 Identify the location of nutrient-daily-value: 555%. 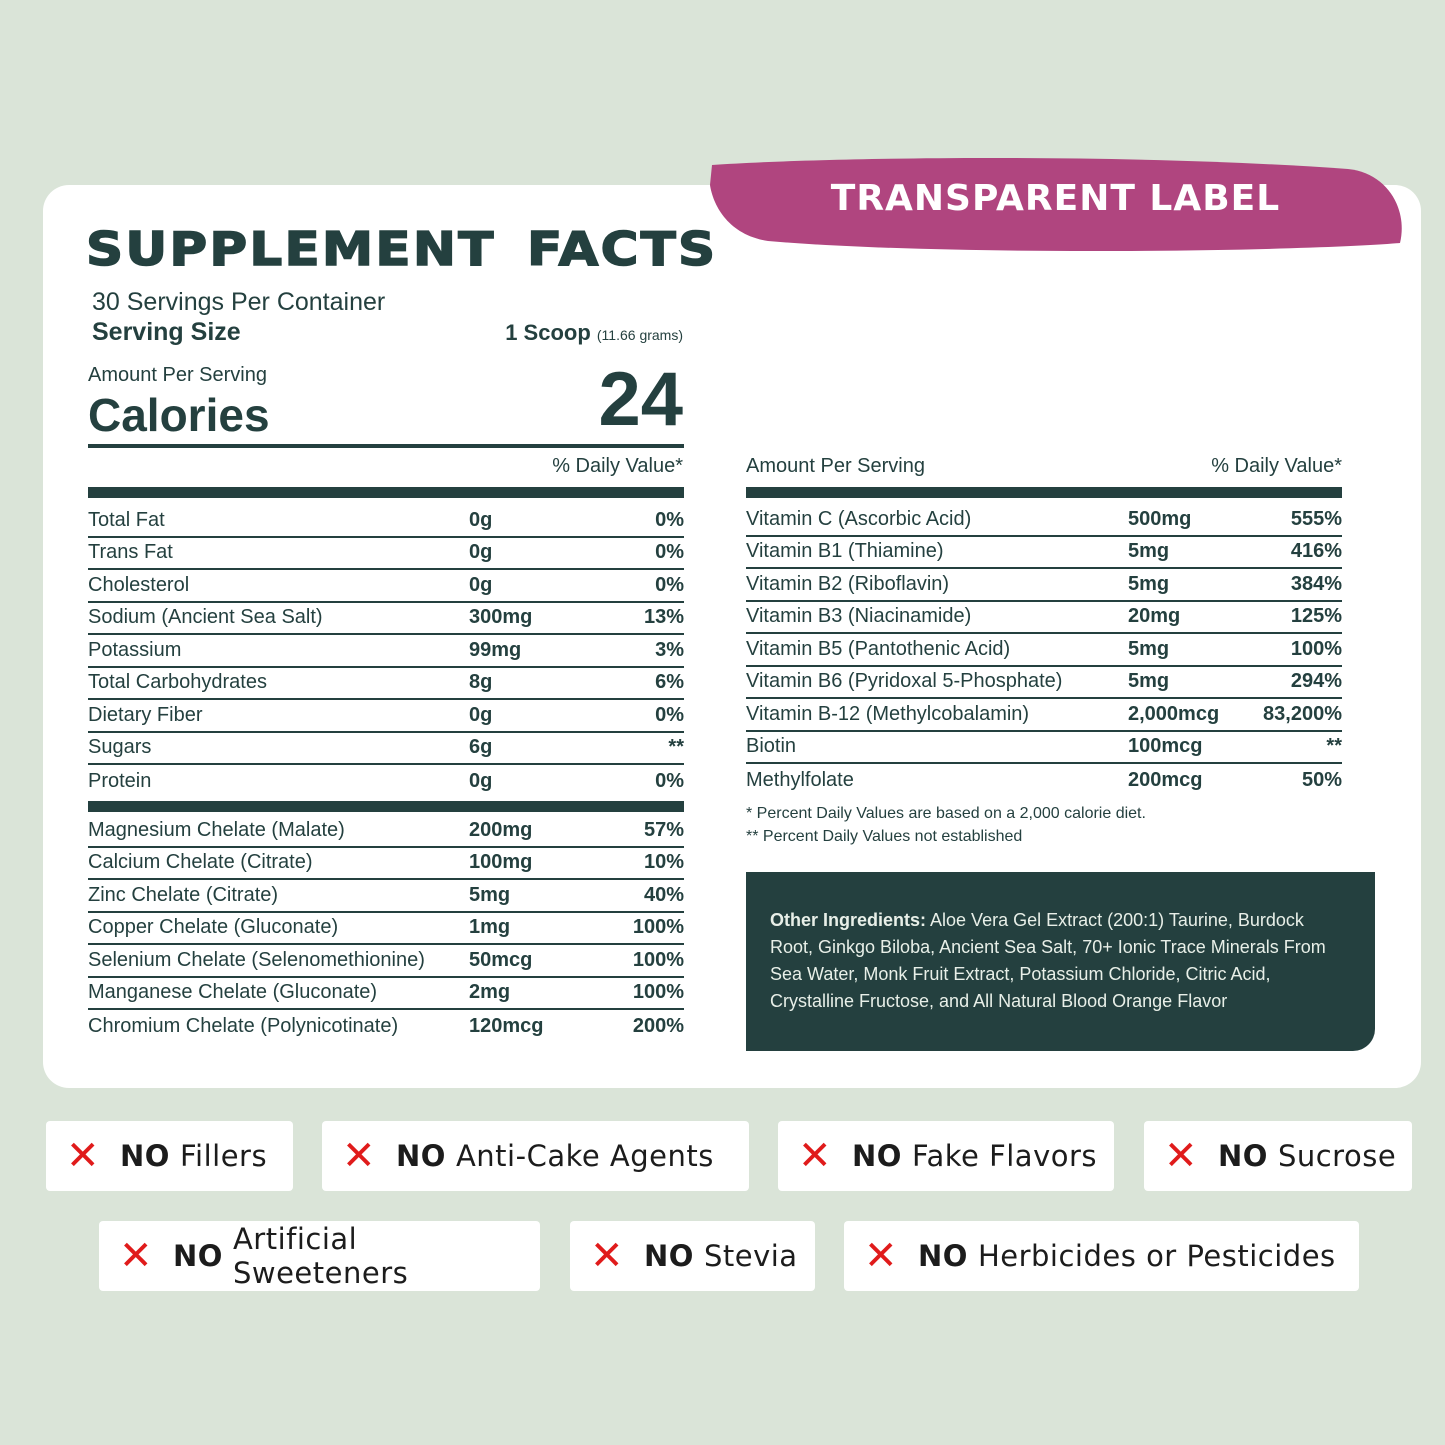
(1316, 518).